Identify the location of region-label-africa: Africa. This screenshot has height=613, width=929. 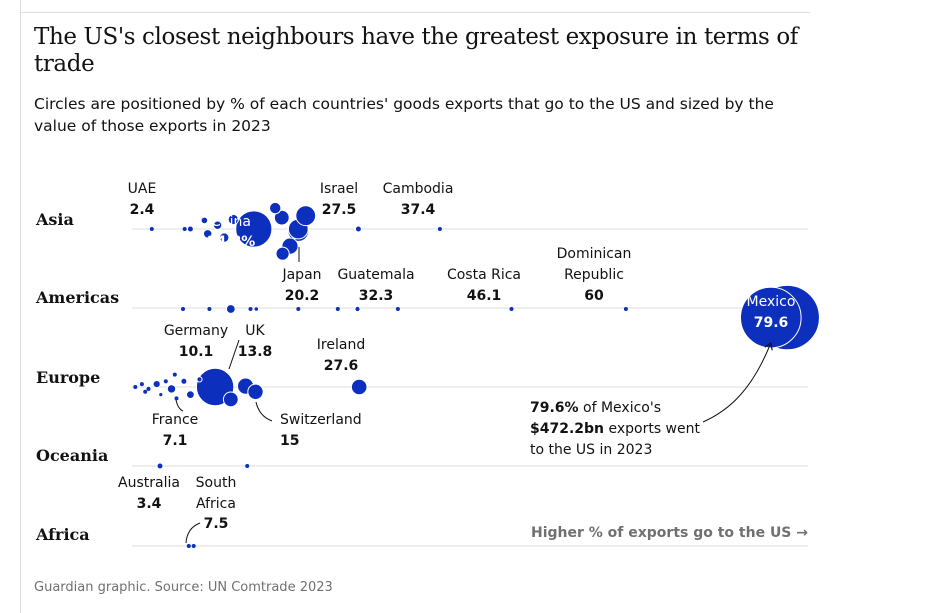
(62, 534).